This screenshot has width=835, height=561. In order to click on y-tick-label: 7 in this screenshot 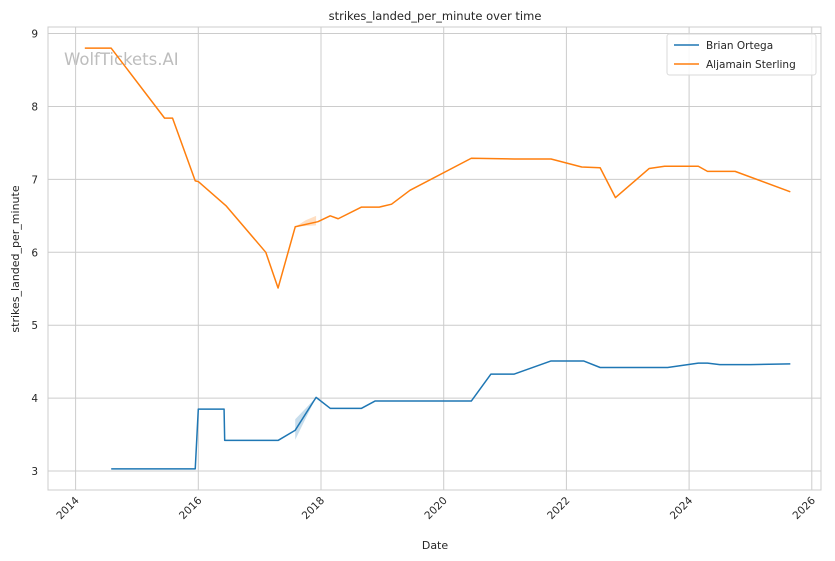, I will do `click(34, 180)`.